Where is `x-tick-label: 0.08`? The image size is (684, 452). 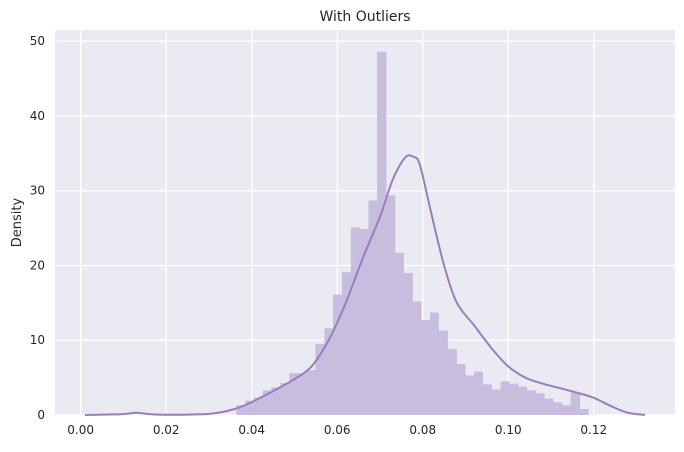
x-tick-label: 0.08 is located at coordinates (422, 430).